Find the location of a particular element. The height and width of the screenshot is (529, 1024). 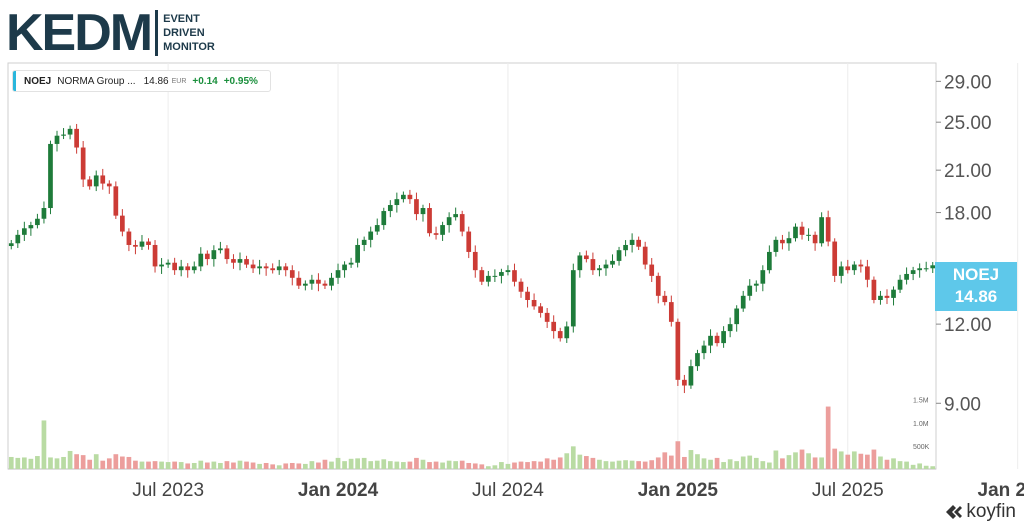

price-tag-ticker: NOEJ is located at coordinates (976, 274).